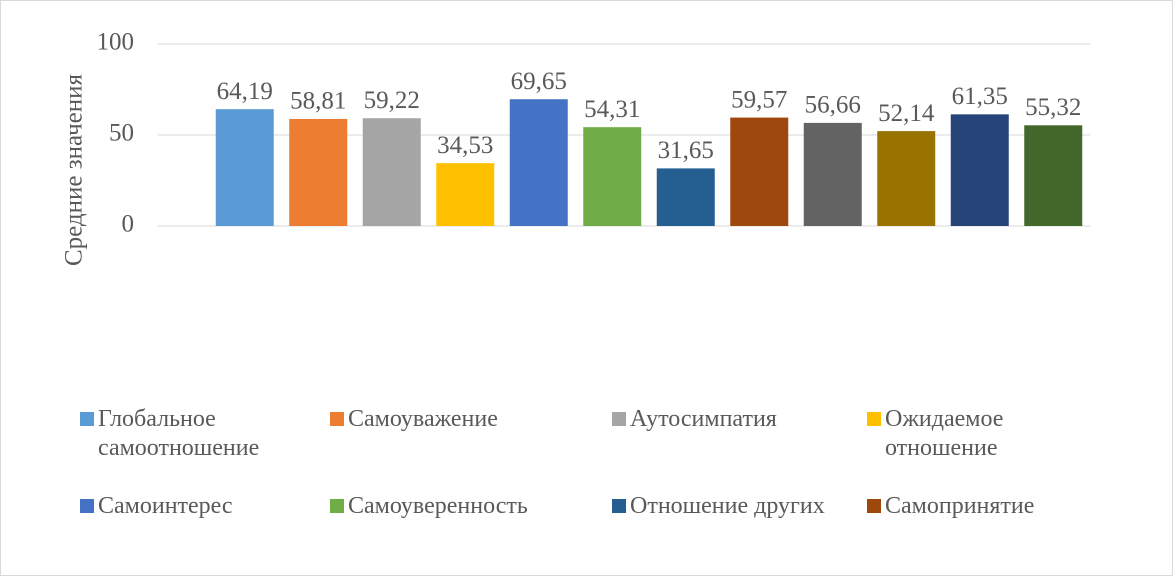 The height and width of the screenshot is (576, 1173). What do you see at coordinates (318, 101) in the screenshot?
I see `data-label: 58,81` at bounding box center [318, 101].